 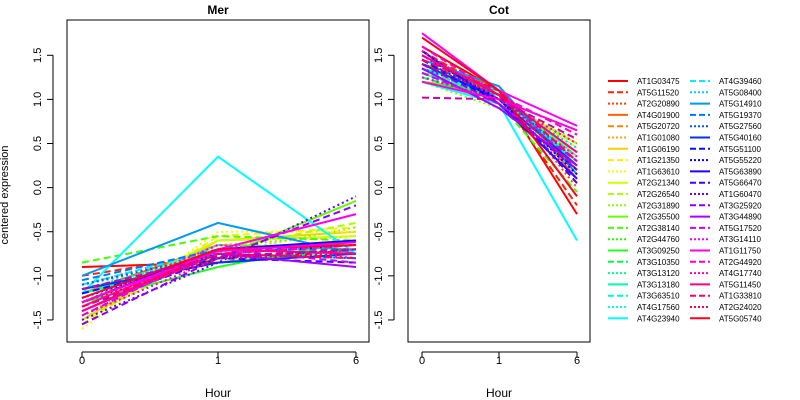 What do you see at coordinates (379, 319) in the screenshot?
I see `y-tick-label-cot: -1.5` at bounding box center [379, 319].